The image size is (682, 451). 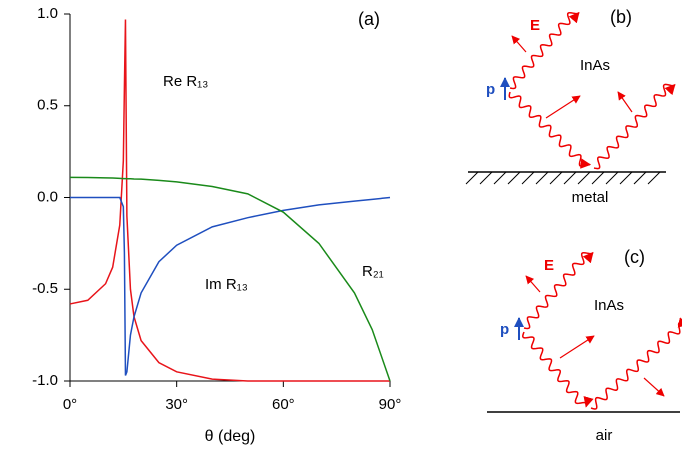 I want to click on x-tick-label: 90°, so click(x=390, y=404).